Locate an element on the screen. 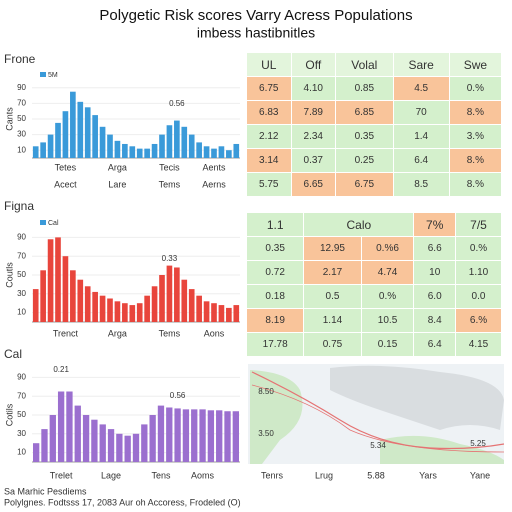 The image size is (512, 512). y-axis-label: Cotils is located at coordinates (9, 414).